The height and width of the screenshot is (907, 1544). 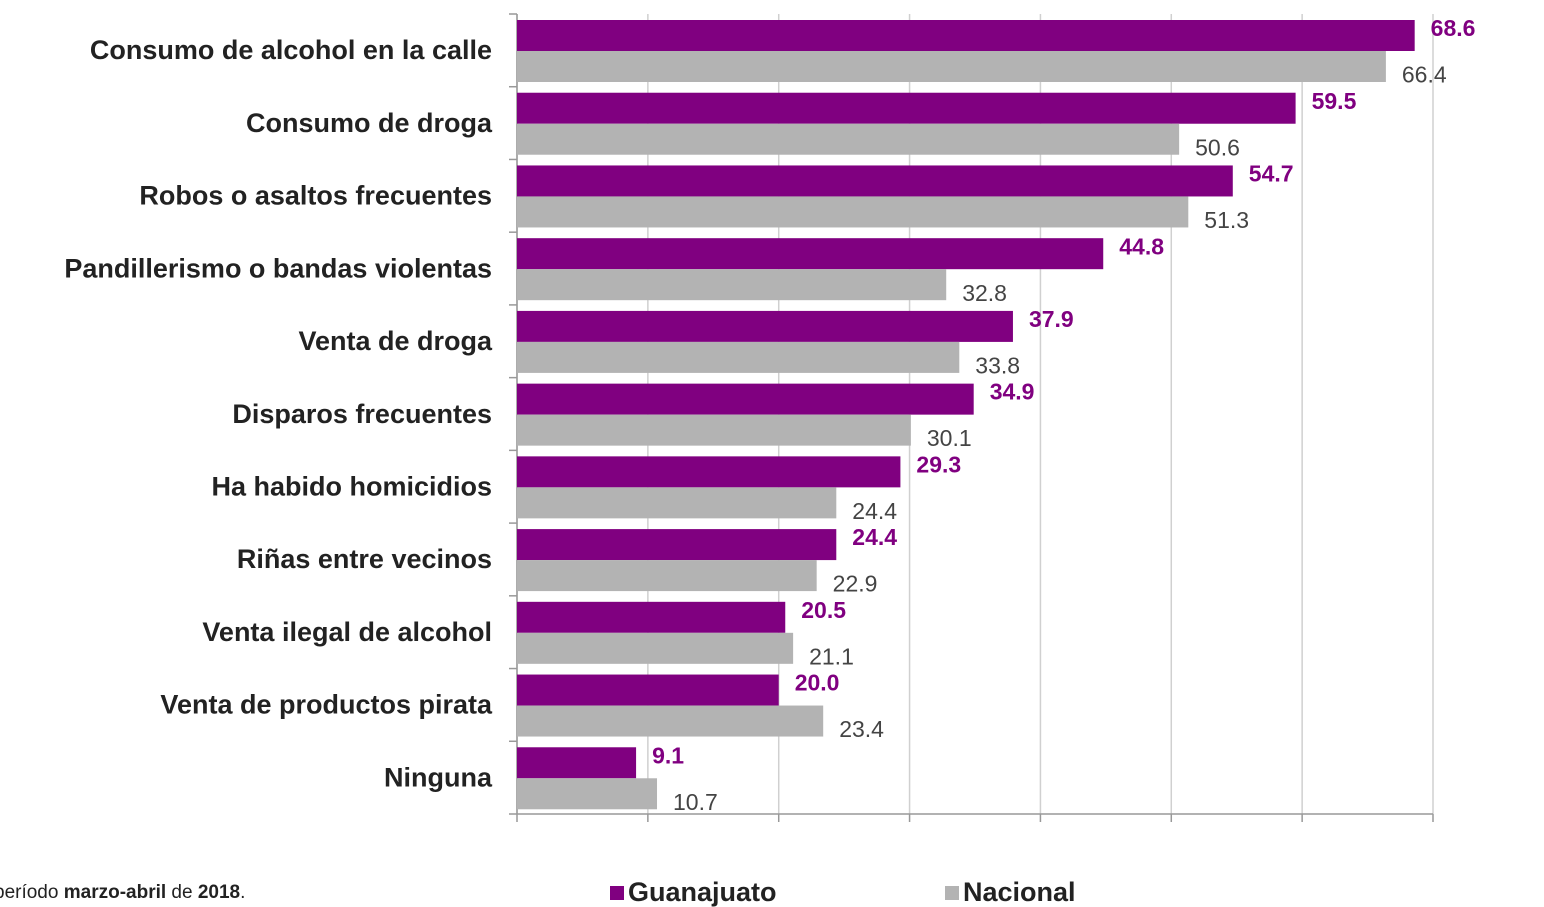 I want to click on y-tick-label: Ninguna, so click(x=438, y=777).